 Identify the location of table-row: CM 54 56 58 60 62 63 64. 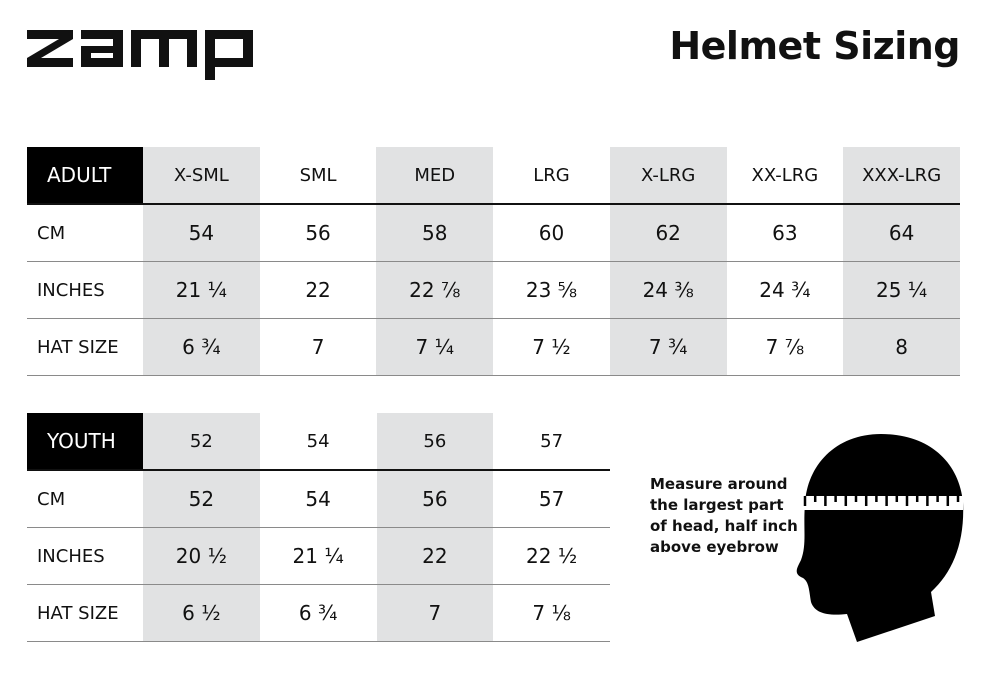
(493, 233).